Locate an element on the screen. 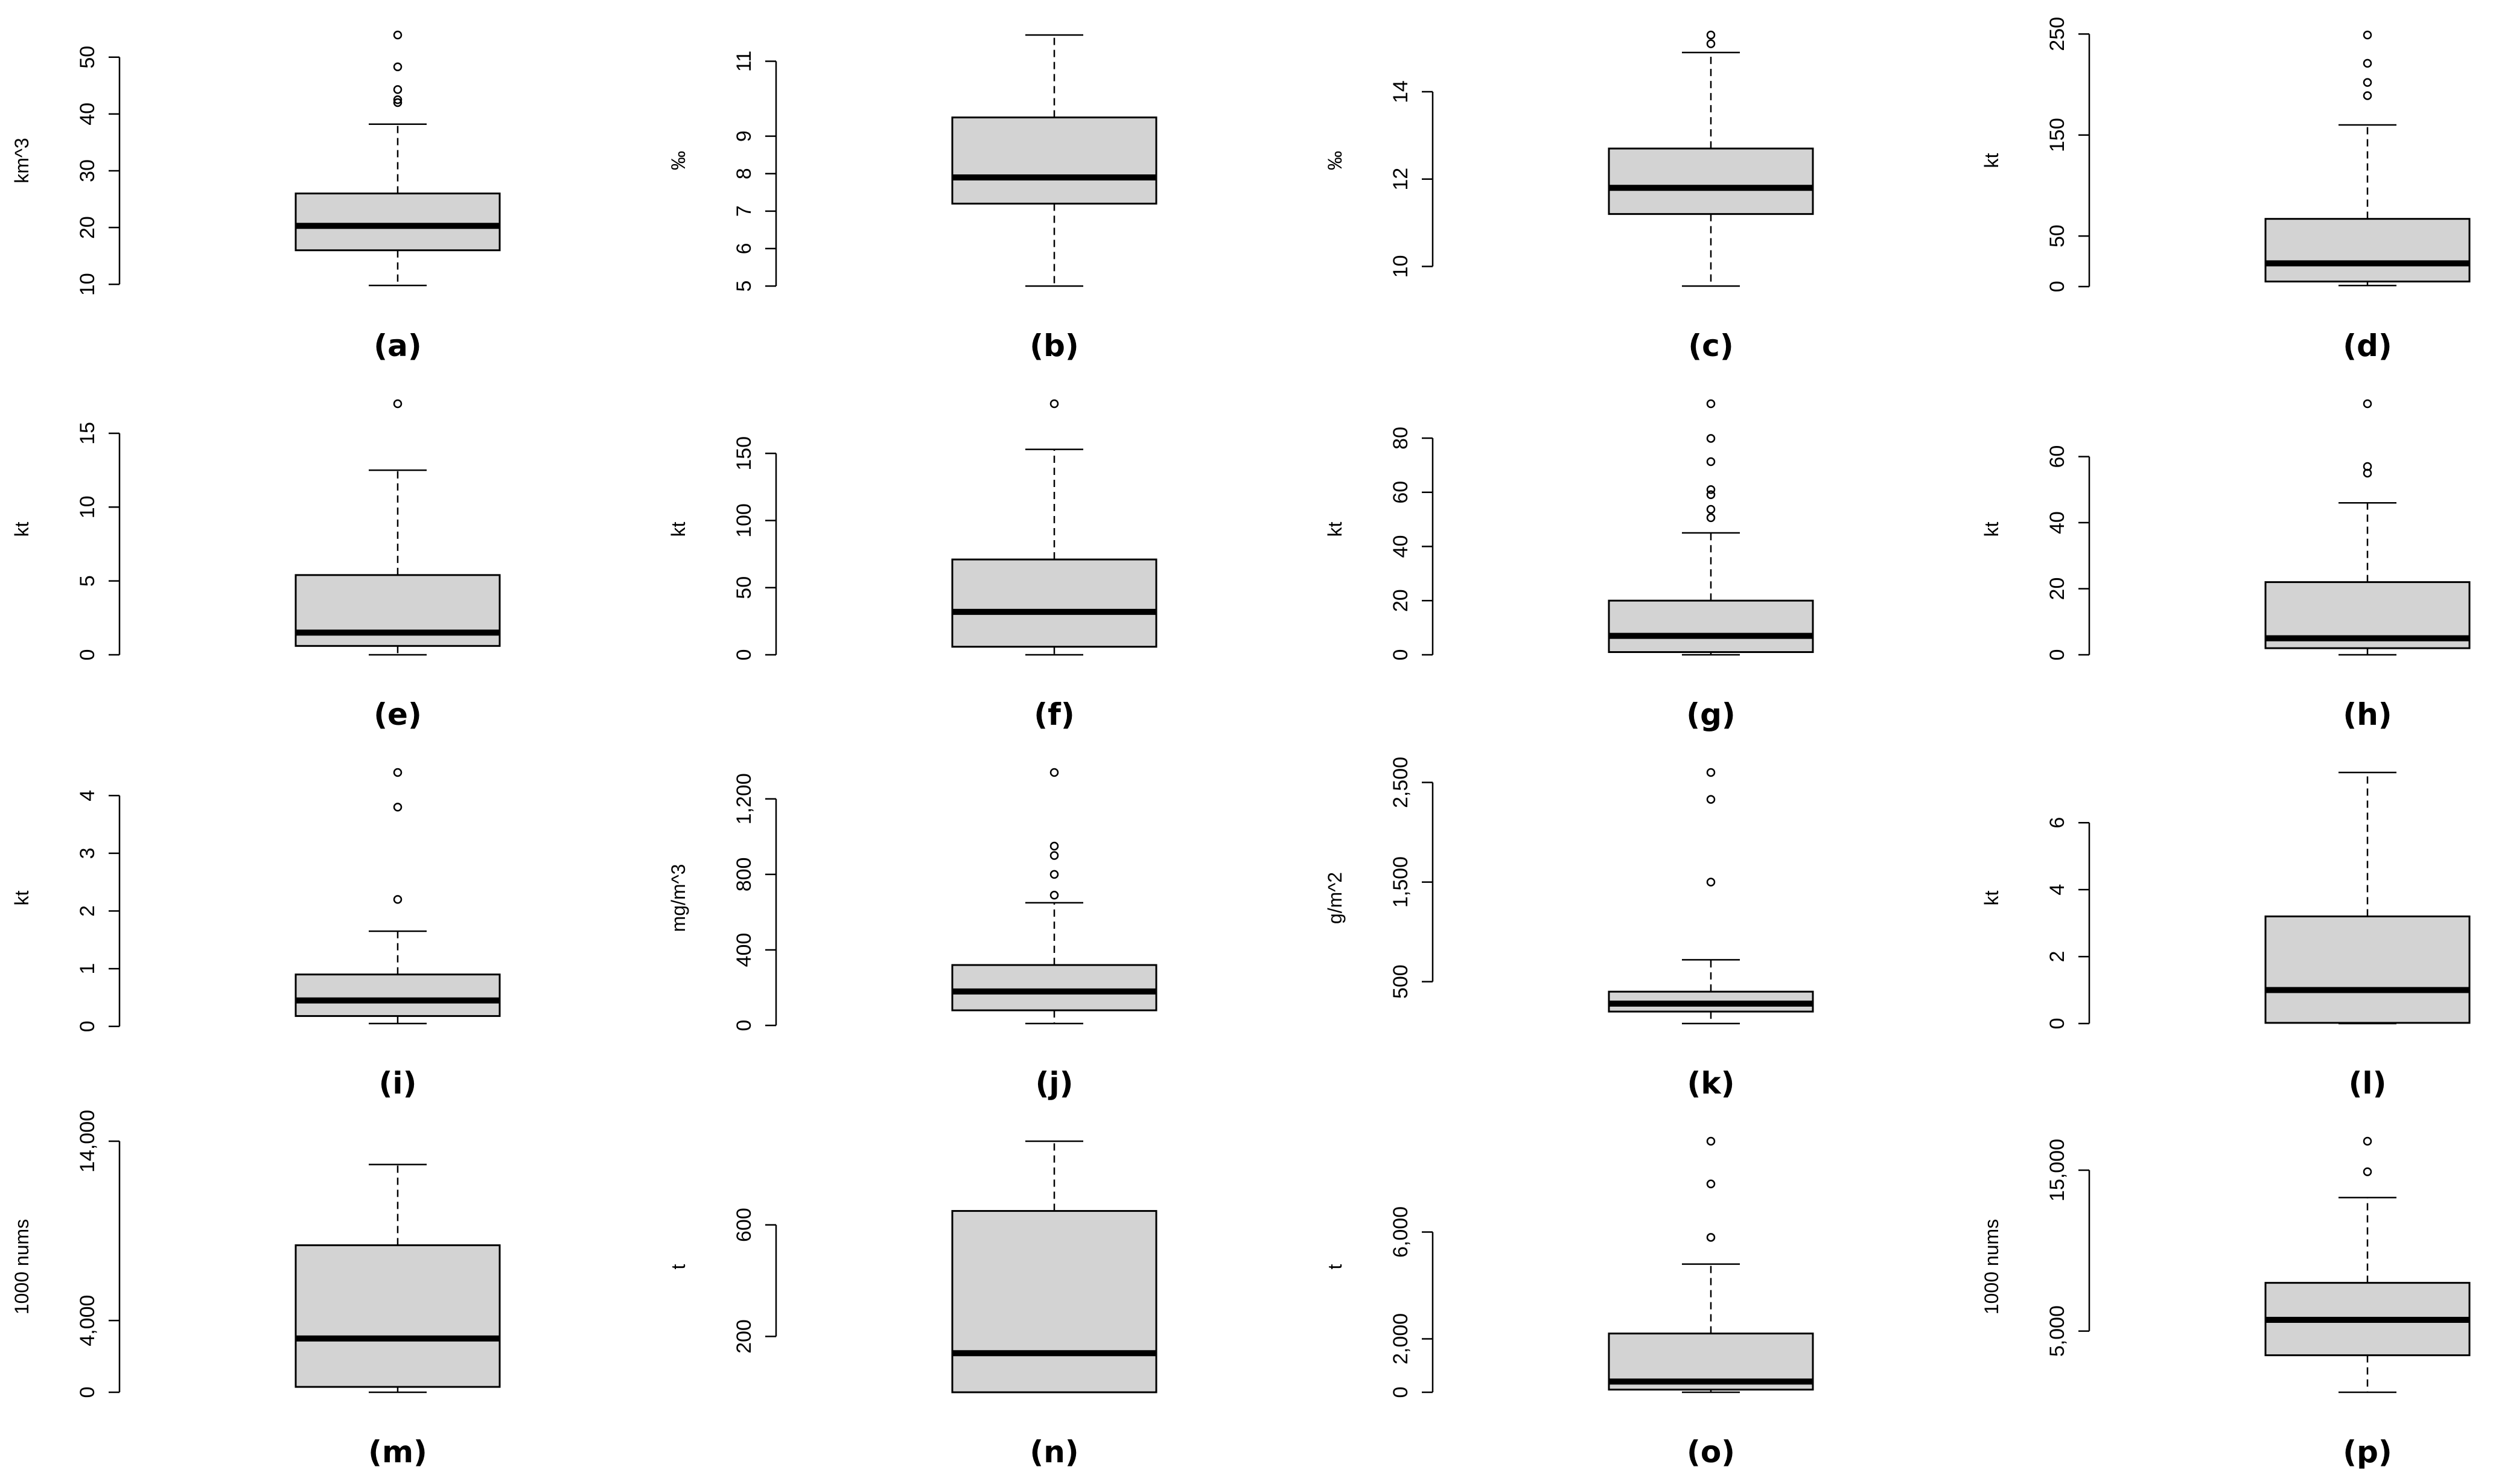 Image resolution: width=2493 pixels, height=1484 pixels. panel-caption: (h) is located at coordinates (2367, 714).